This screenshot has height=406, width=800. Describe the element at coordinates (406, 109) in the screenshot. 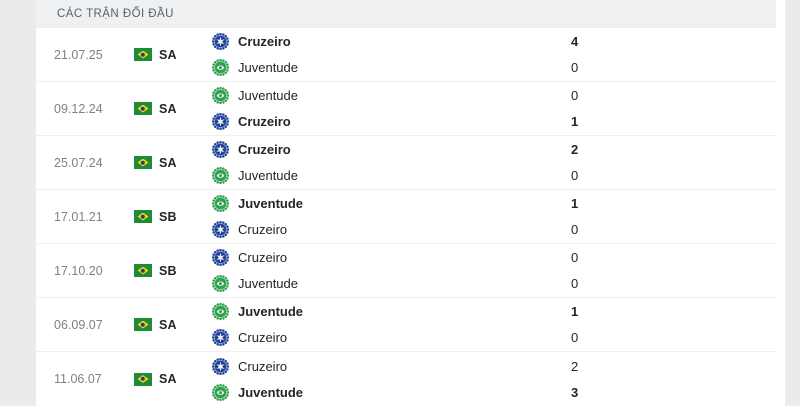

I see `table-row: 09.12.24 SA Juventude Cruzeiro 0 1` at that location.